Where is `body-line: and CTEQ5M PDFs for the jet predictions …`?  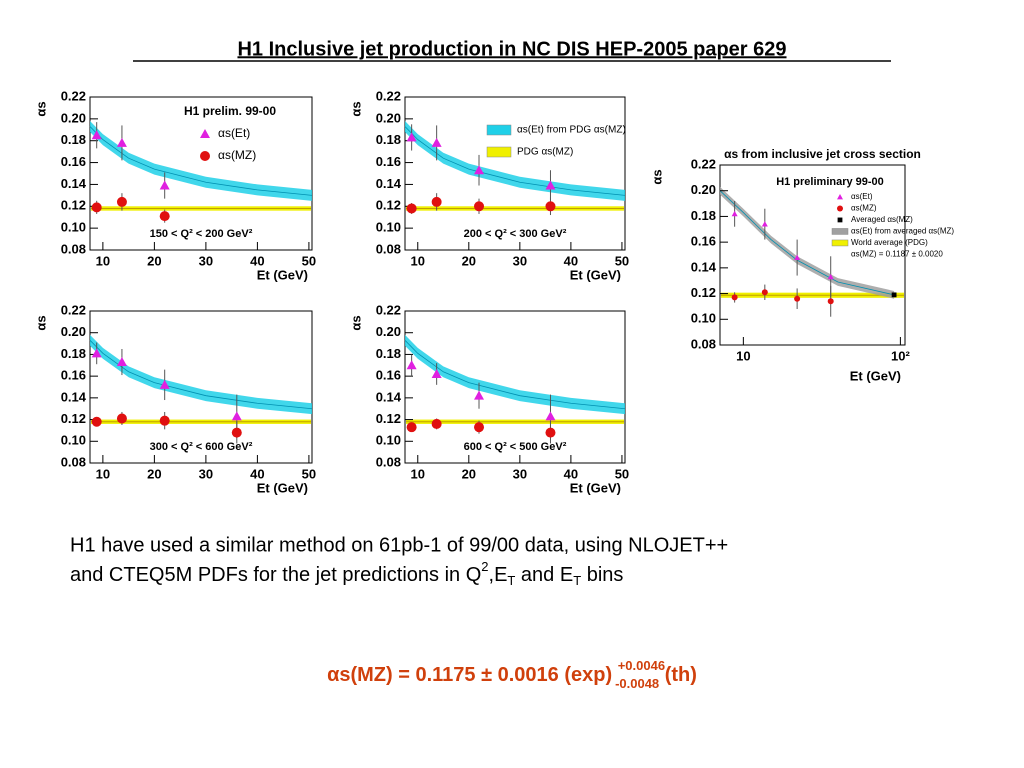 body-line: and CTEQ5M PDFs for the jet predictions … is located at coordinates (346, 573).